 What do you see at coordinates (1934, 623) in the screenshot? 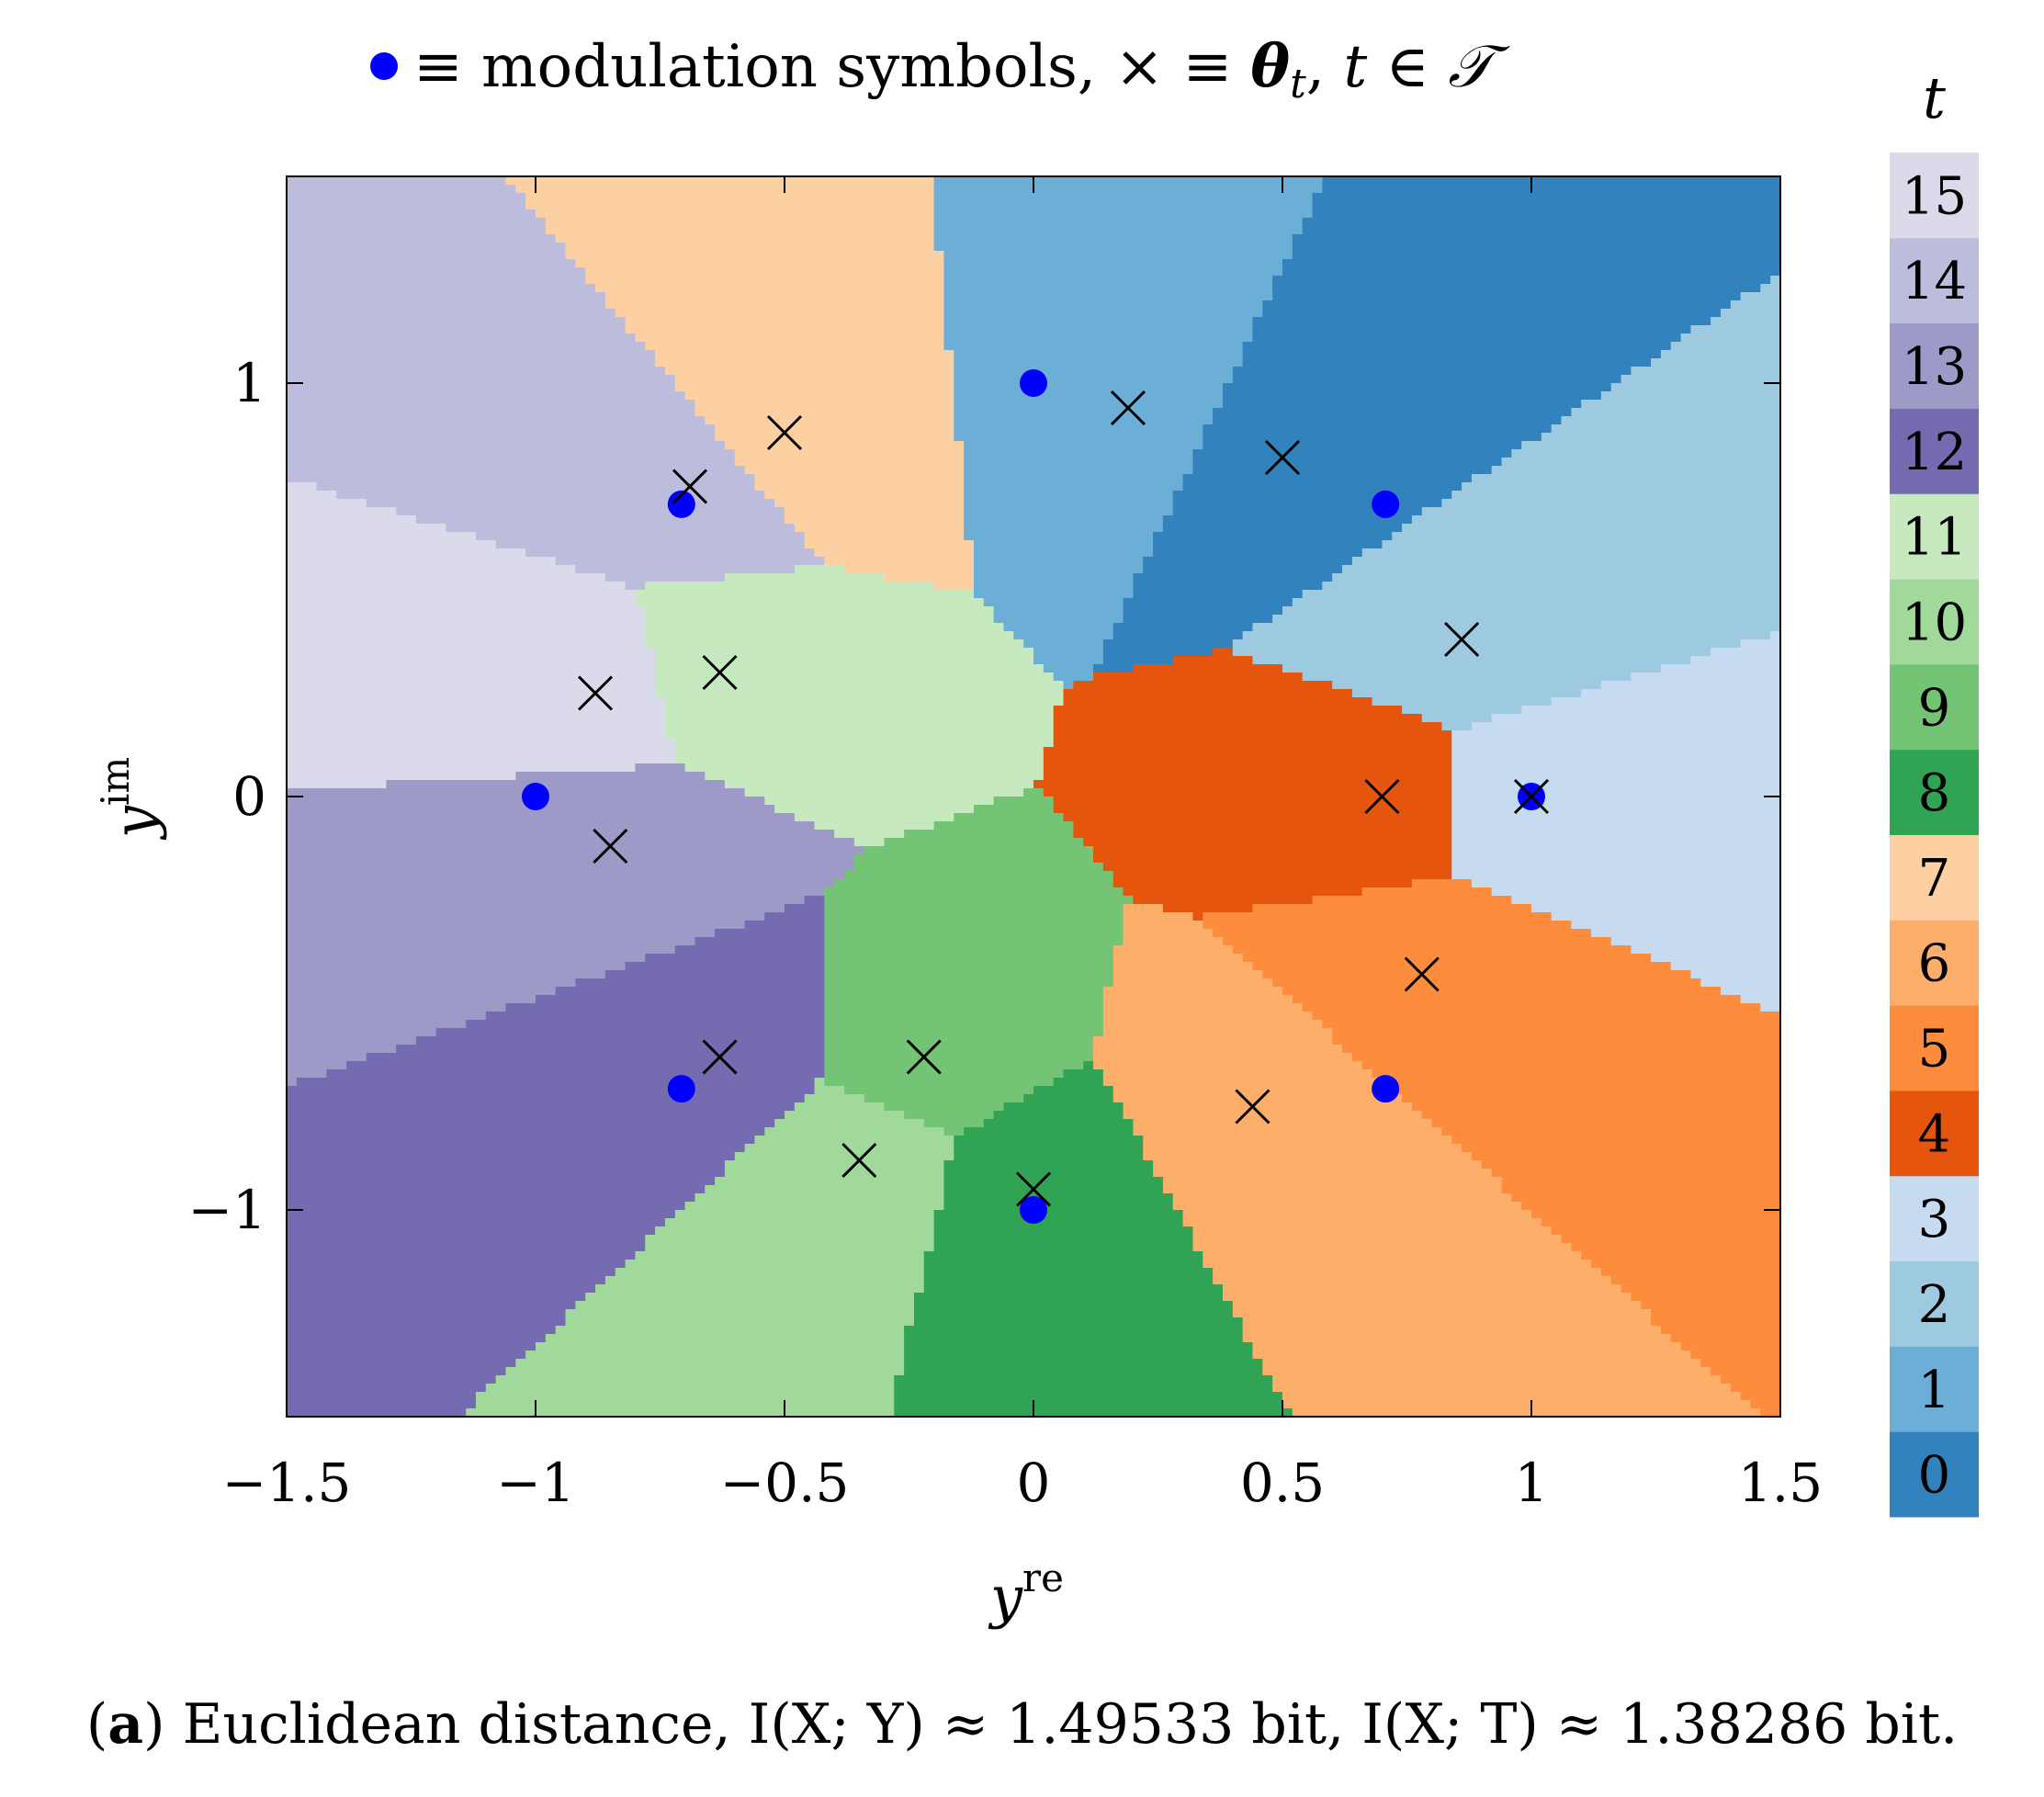
I see `colorbar-label-10: 10` at bounding box center [1934, 623].